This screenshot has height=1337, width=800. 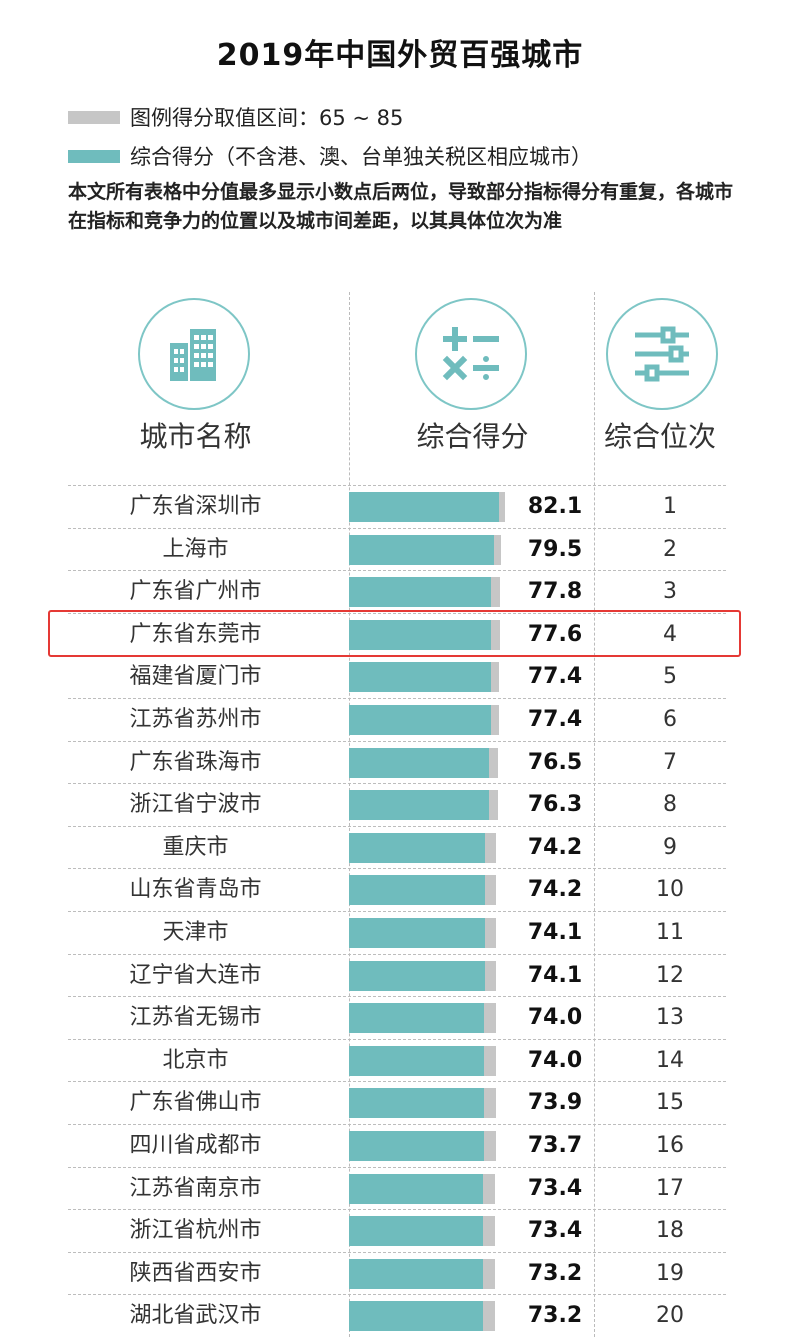 What do you see at coordinates (195, 436) in the screenshot?
I see `header-city: 城市名称` at bounding box center [195, 436].